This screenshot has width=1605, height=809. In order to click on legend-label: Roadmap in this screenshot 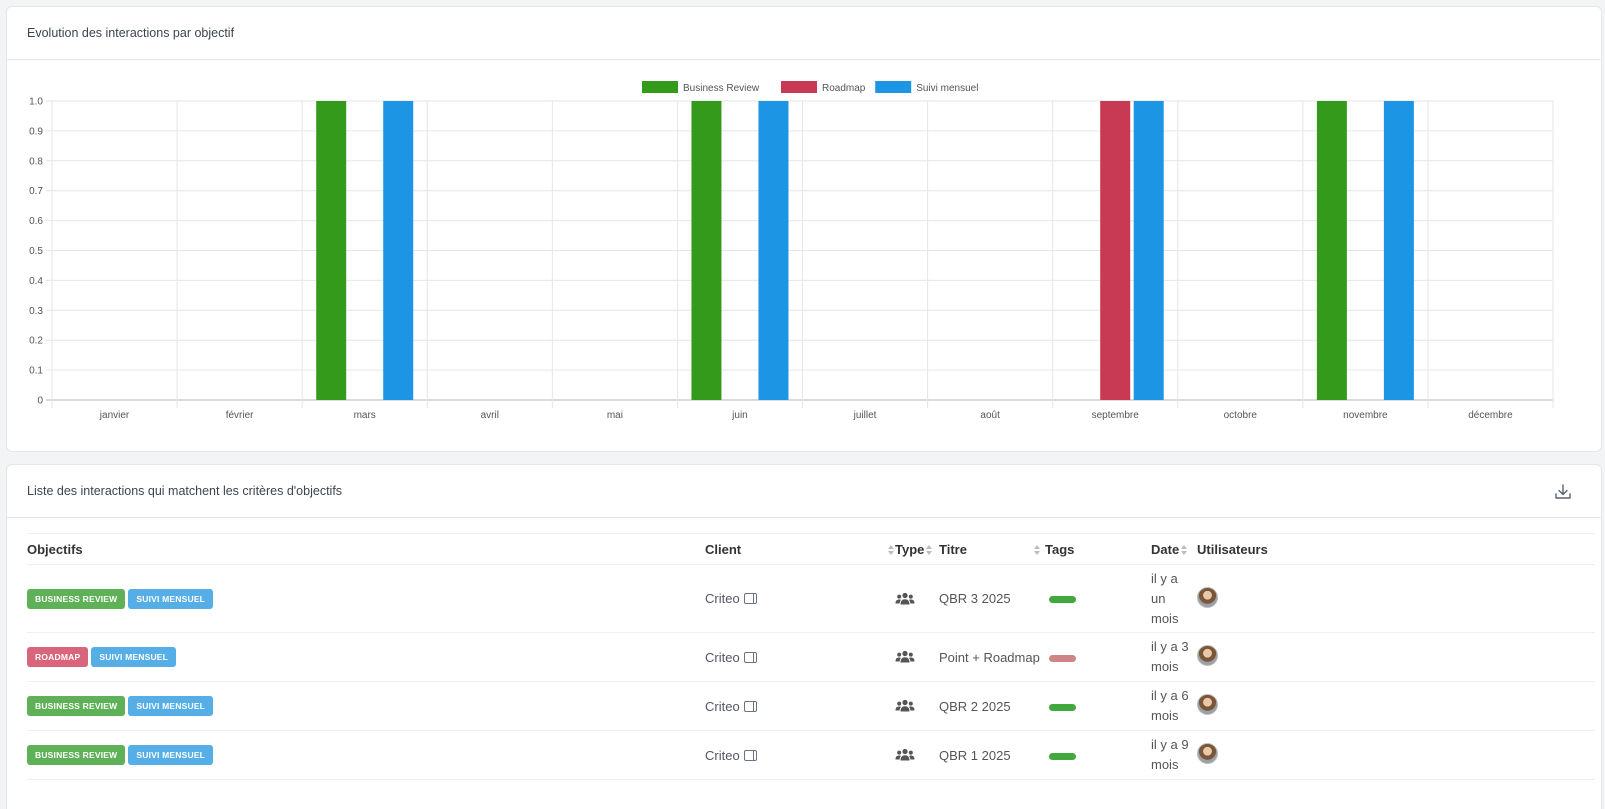, I will do `click(844, 88)`.